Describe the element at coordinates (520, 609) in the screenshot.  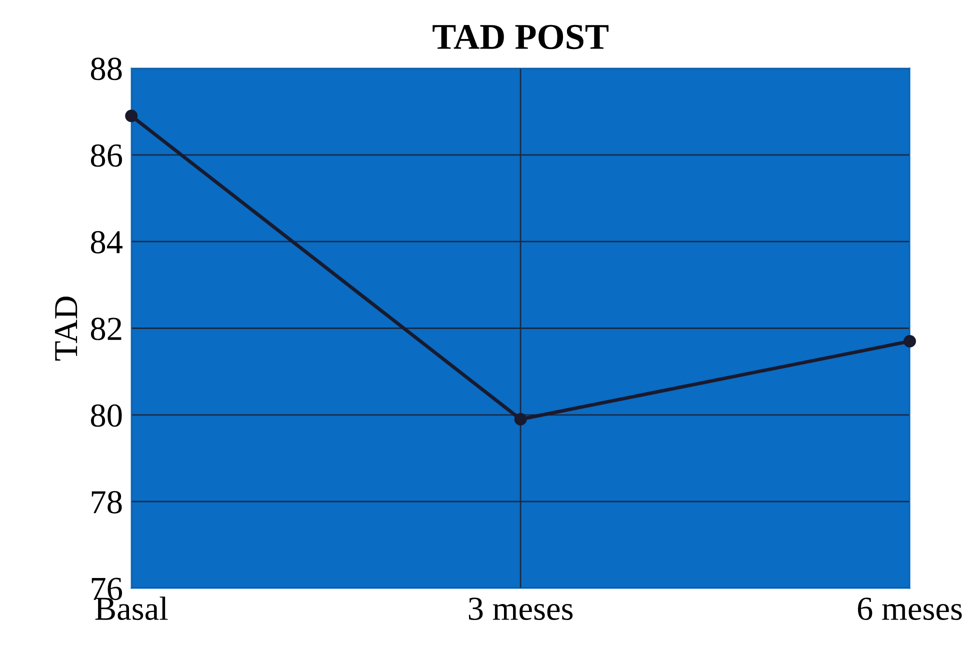
I see `x-tick-label: 3 meses` at that location.